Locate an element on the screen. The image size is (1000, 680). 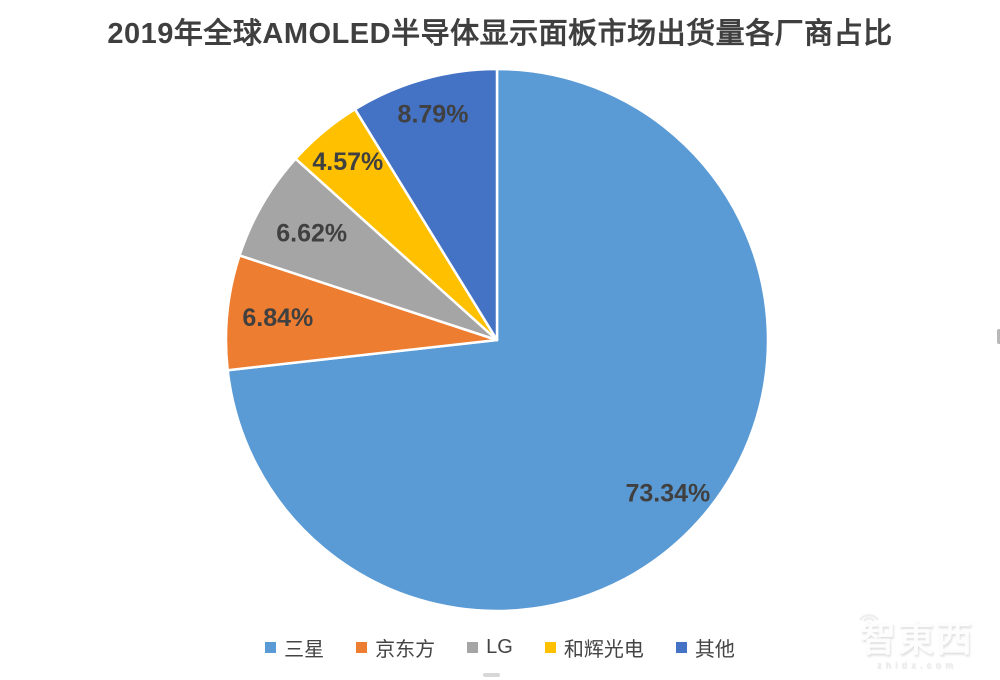
screen-edge-artifact is located at coordinates (998, 336).